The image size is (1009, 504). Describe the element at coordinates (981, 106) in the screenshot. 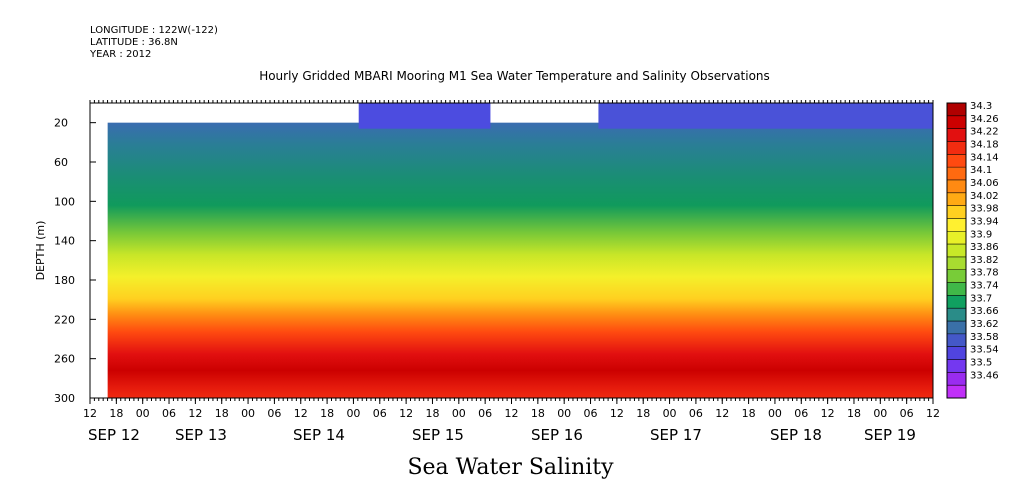

I see `colorbar-label: 34.3` at that location.